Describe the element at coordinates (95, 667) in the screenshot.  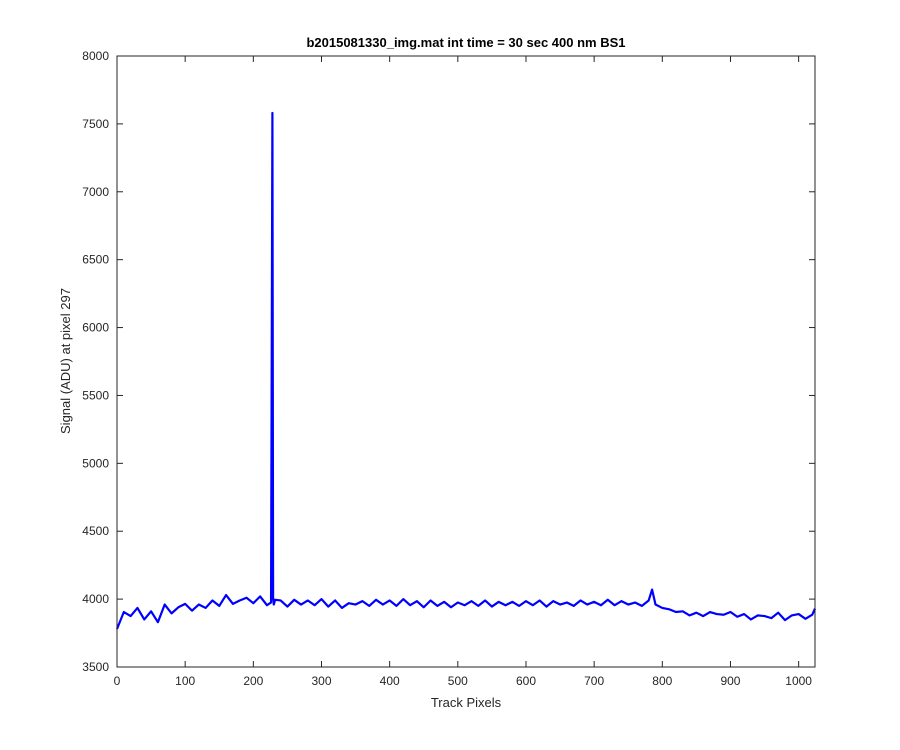
I see `y-tick-label: 3500` at that location.